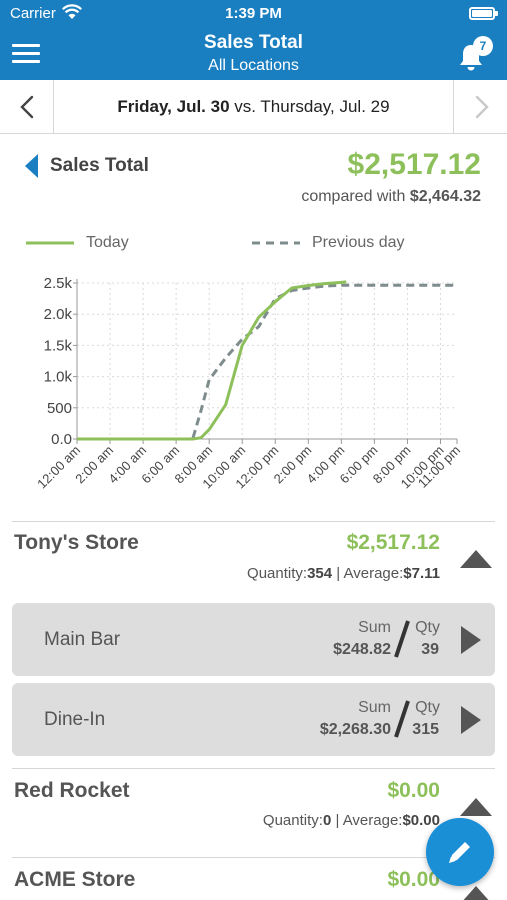  Describe the element at coordinates (26, 45) in the screenshot. I see `menu-icon` at that location.